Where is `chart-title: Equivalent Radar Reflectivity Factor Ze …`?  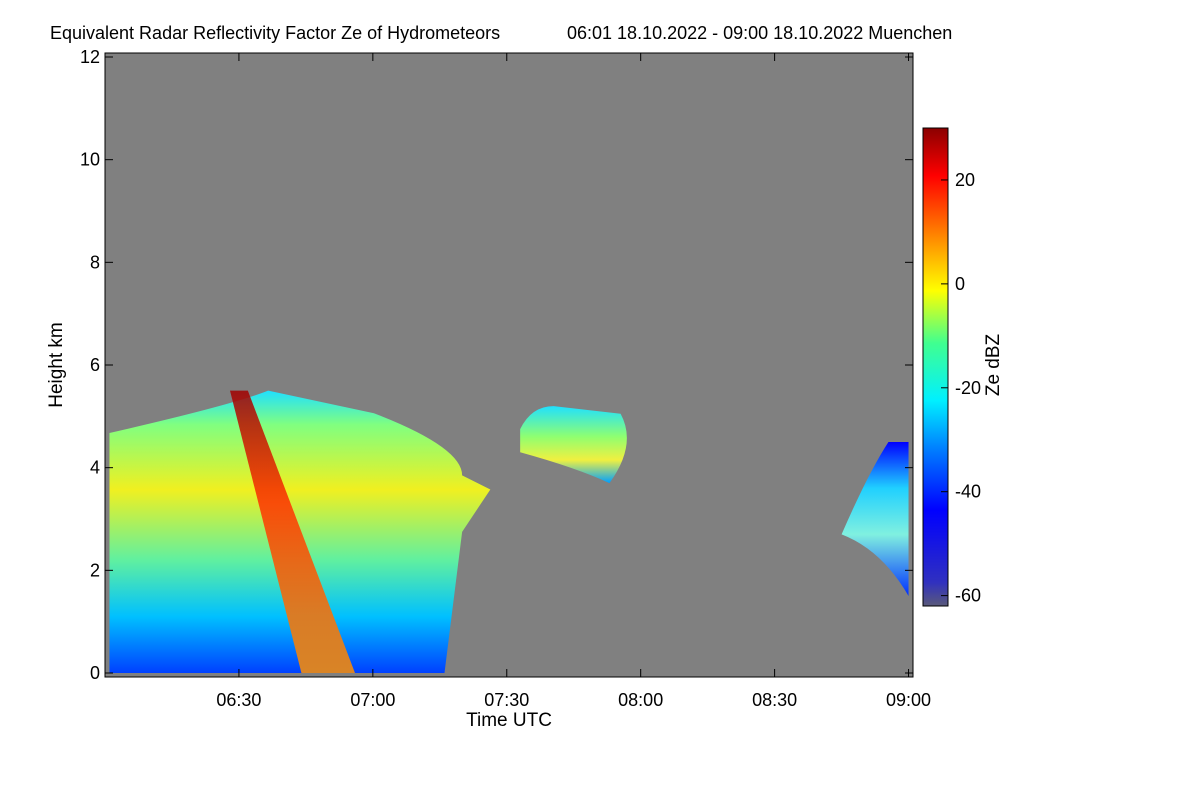 chart-title: Equivalent Radar Reflectivity Factor Ze … is located at coordinates (275, 33).